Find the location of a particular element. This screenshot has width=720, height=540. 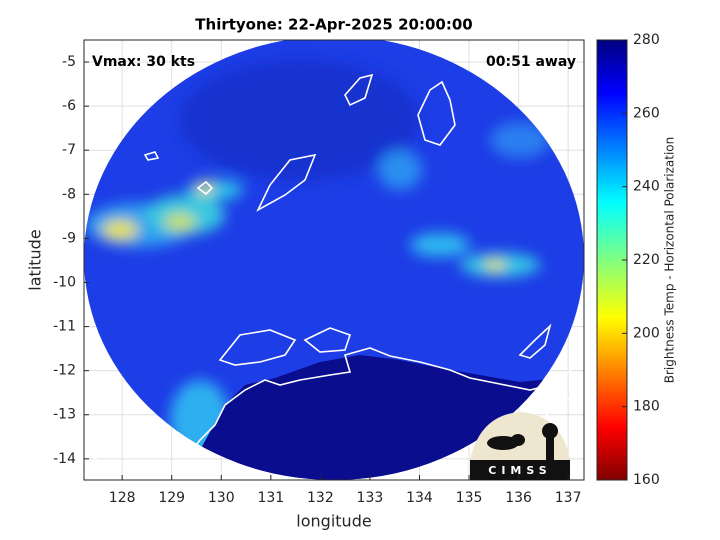

x-tick-label: 134 is located at coordinates (419, 498).